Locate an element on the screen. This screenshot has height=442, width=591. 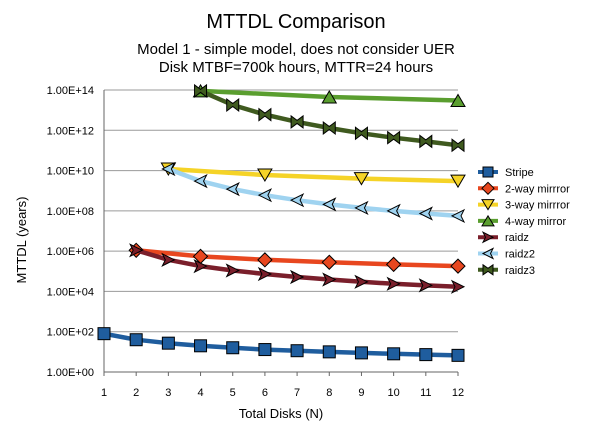
legend-label: 2-way mirrror is located at coordinates (537, 189).